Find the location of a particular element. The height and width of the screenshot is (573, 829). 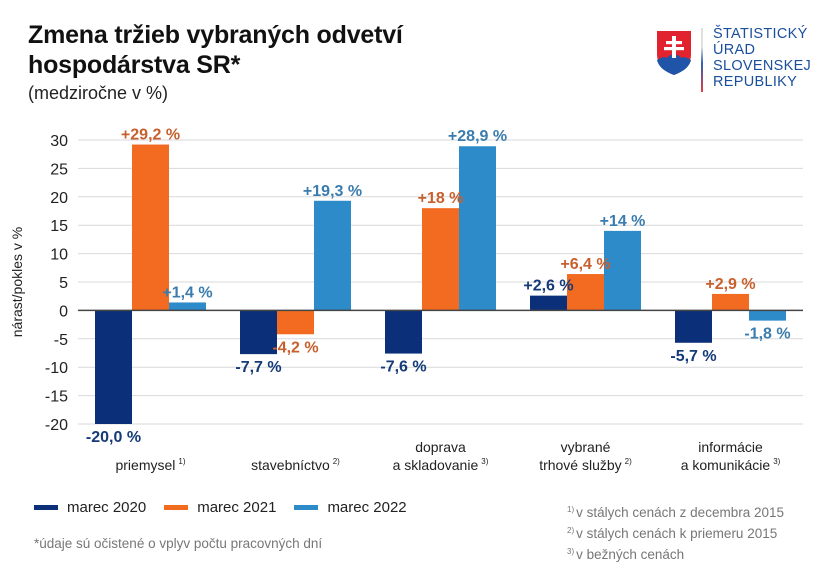

y-tick-label: 20 is located at coordinates (59, 198).